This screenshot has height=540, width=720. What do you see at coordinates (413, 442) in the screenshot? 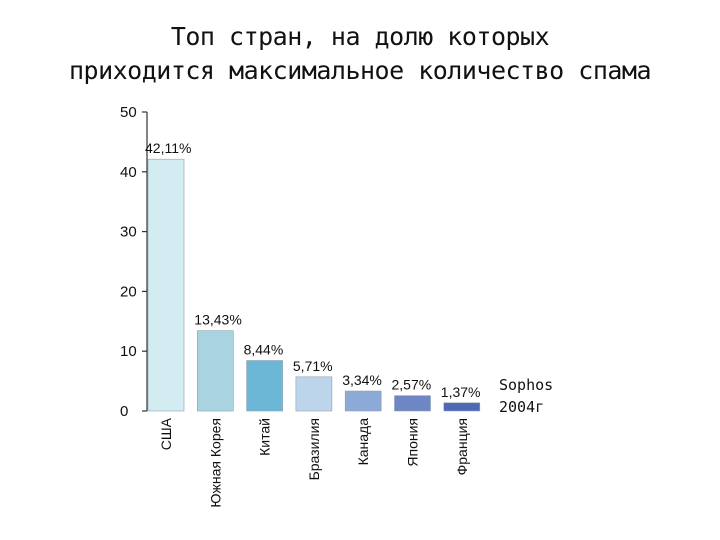
I see `category-label: Япония` at bounding box center [413, 442].